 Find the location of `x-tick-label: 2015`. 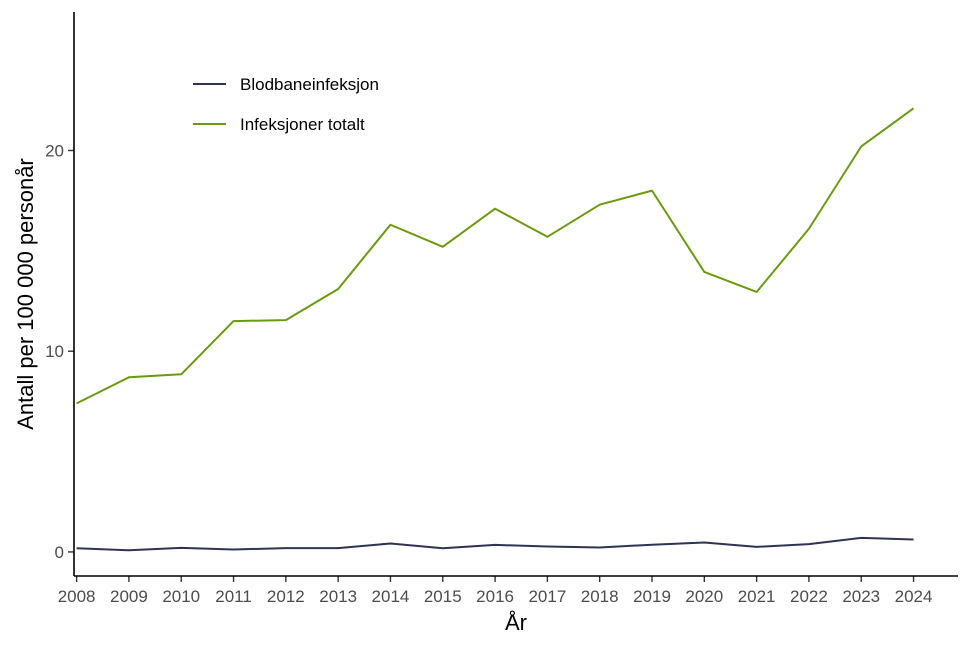

x-tick-label: 2015 is located at coordinates (443, 596).